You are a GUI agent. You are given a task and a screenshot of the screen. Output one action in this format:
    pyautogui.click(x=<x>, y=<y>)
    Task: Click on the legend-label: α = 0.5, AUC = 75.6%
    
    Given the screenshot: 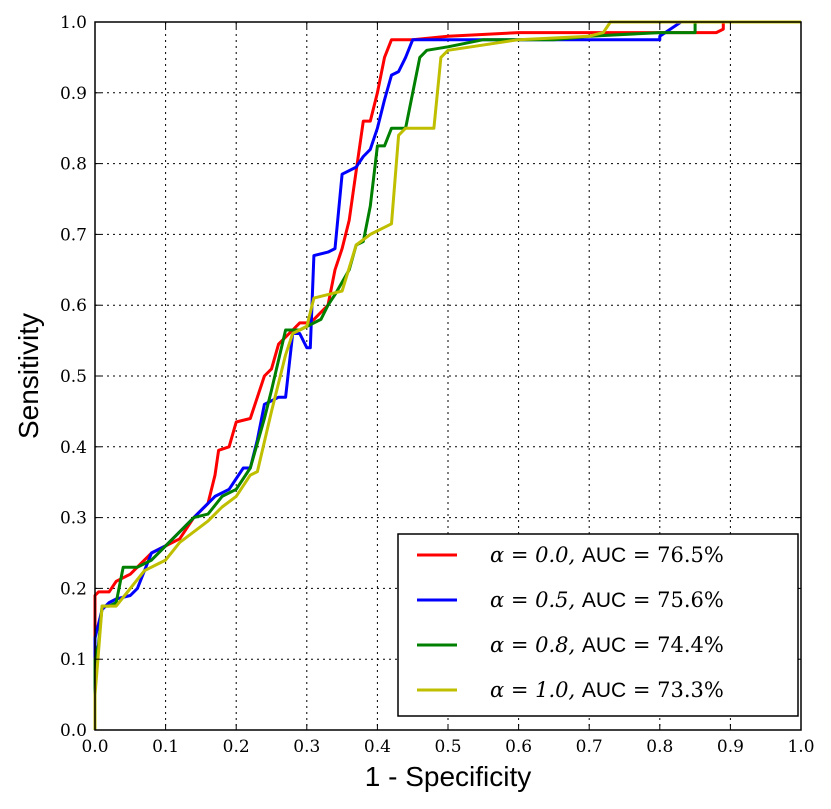 What is the action you would take?
    pyautogui.click(x=607, y=600)
    